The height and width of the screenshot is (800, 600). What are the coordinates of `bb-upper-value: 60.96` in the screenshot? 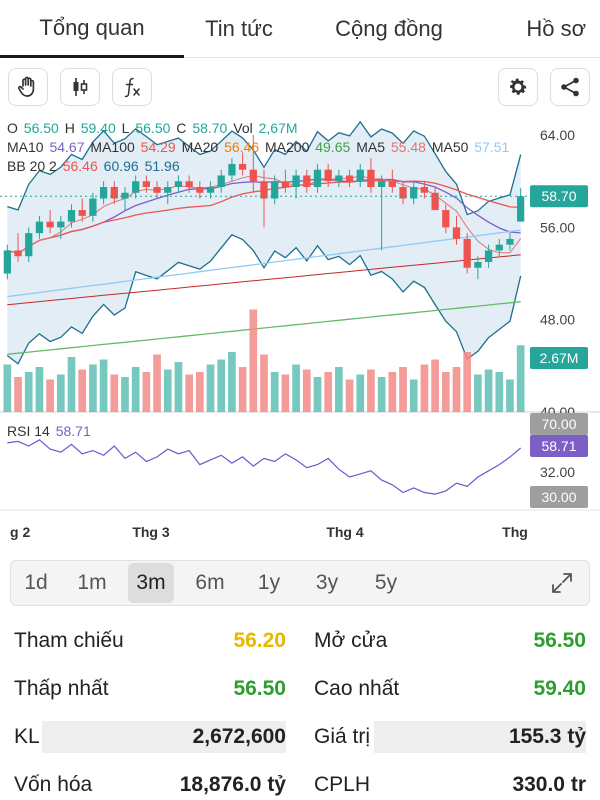 It's located at (121, 166).